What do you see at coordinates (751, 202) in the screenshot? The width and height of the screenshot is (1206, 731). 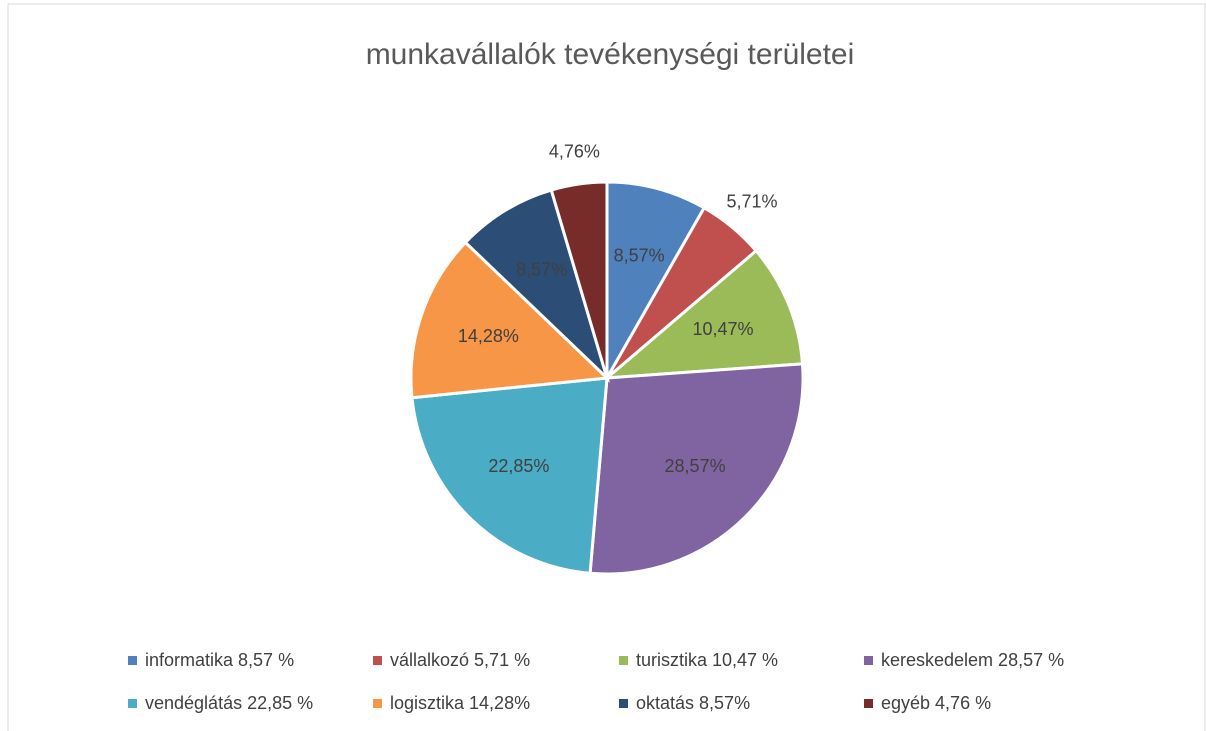 I see `data-label: 5,71%` at bounding box center [751, 202].